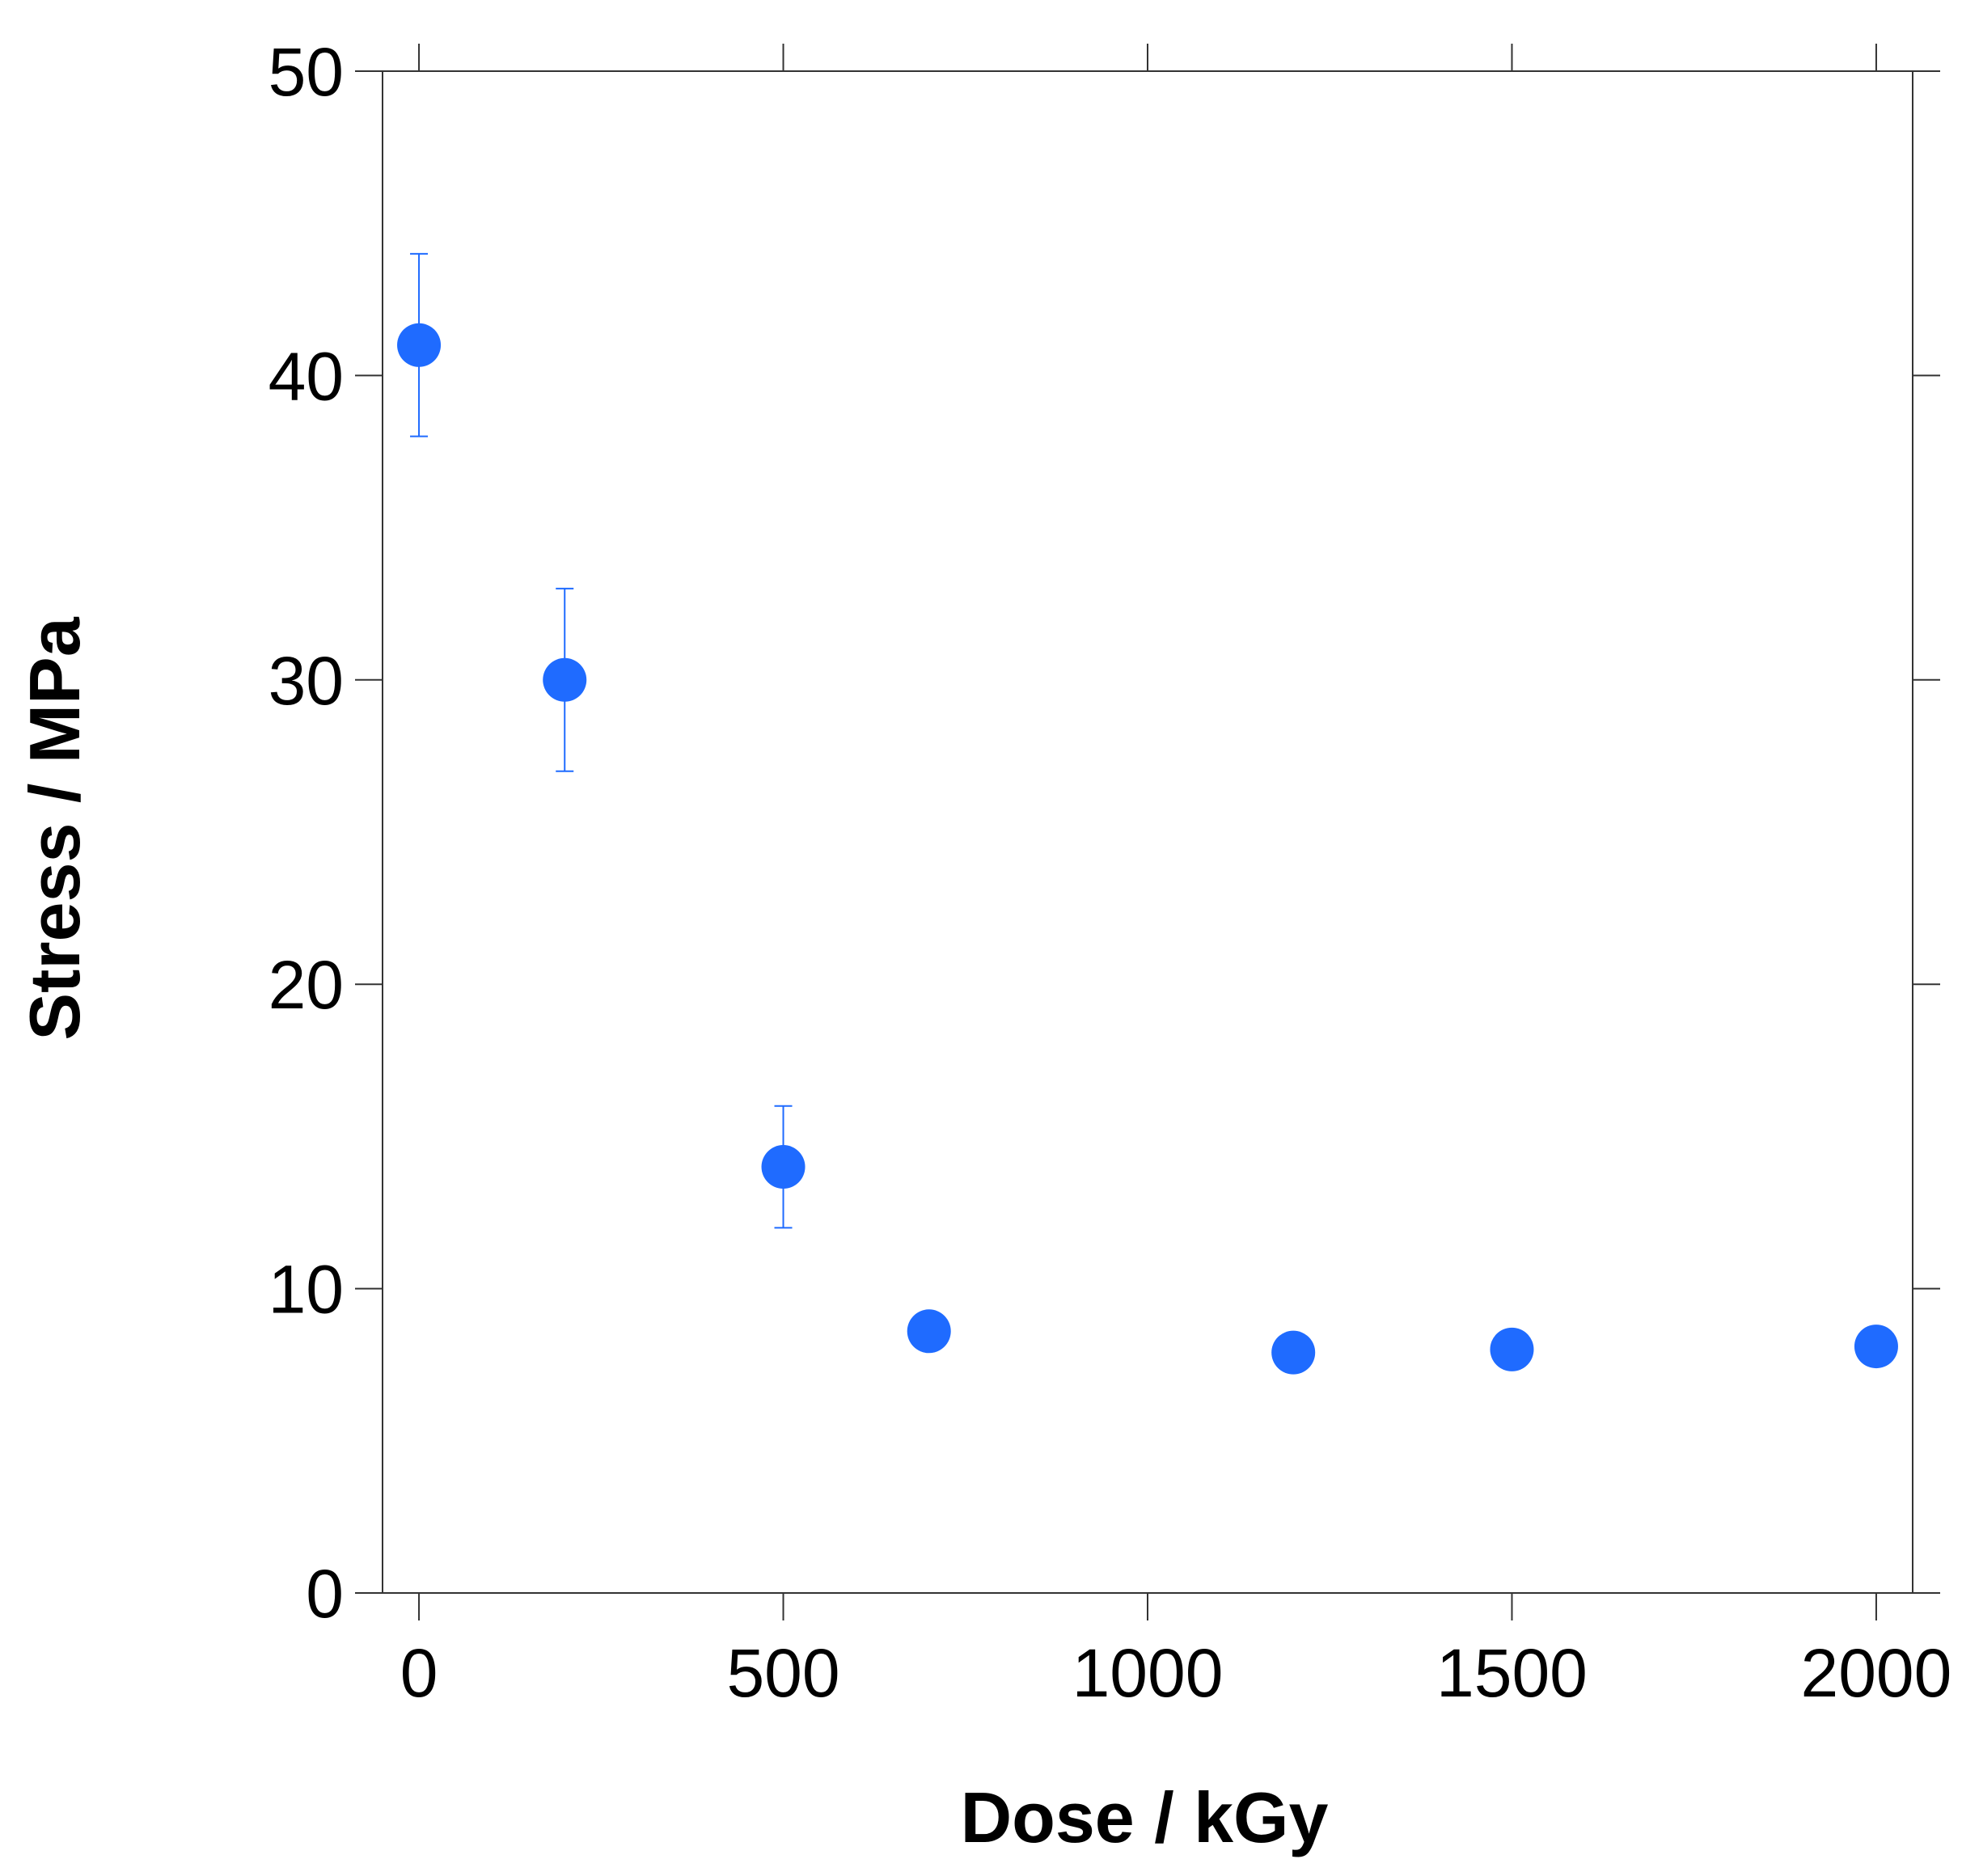 The image size is (1962, 1876). Describe the element at coordinates (1876, 1673) in the screenshot. I see `x-tick-label: 2000` at that location.